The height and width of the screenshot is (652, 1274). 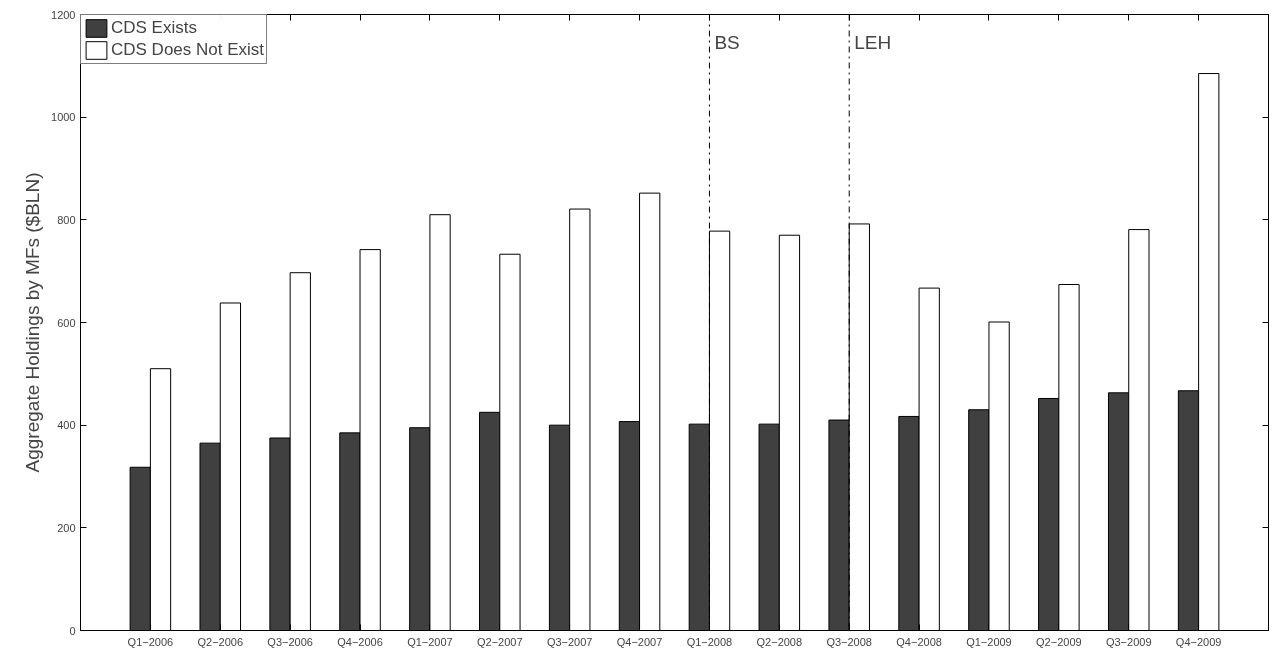 I want to click on legend-label: CDS Does Not Exist, so click(x=188, y=50).